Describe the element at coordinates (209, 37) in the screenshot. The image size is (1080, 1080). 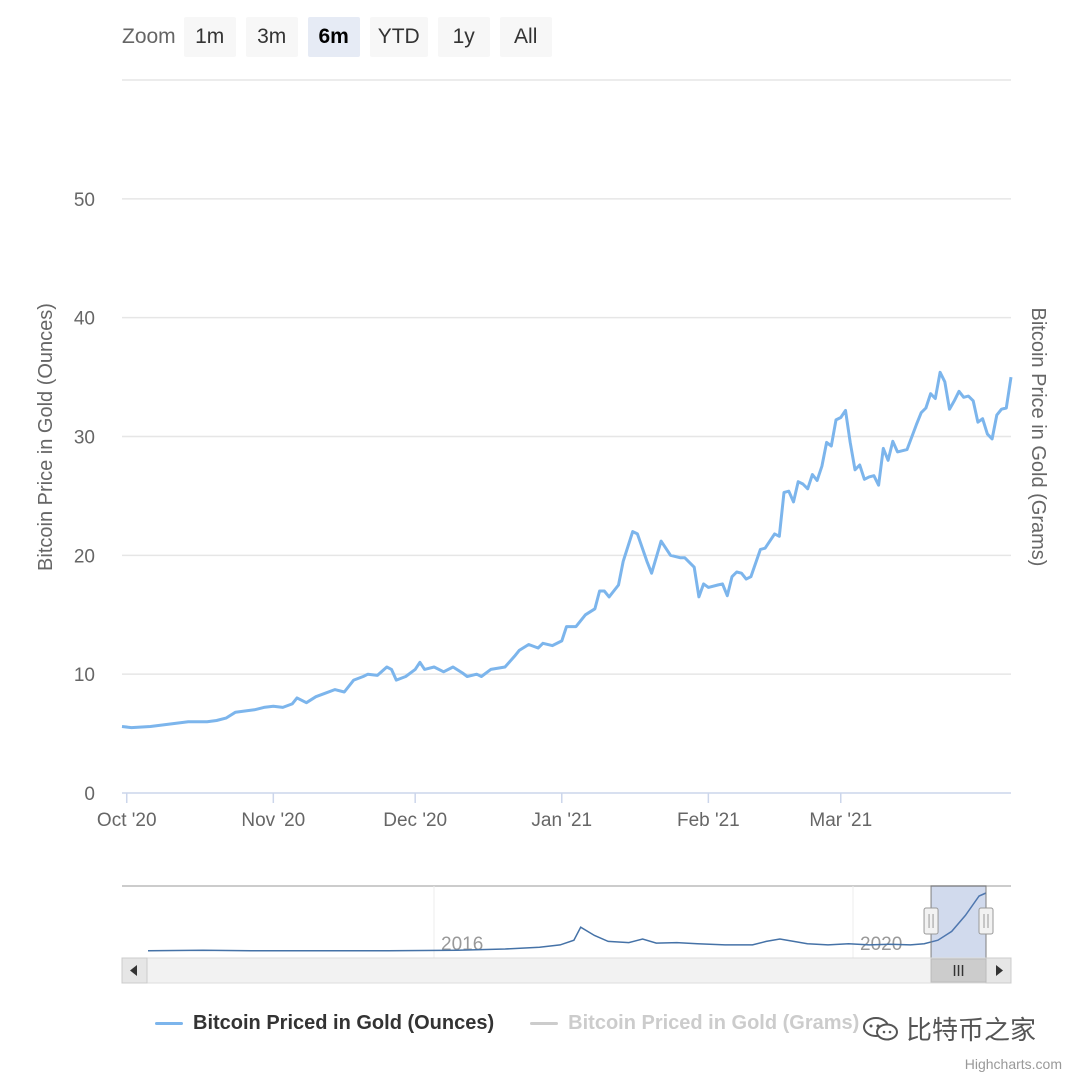
I see `zoom-button-1m: 1m` at that location.